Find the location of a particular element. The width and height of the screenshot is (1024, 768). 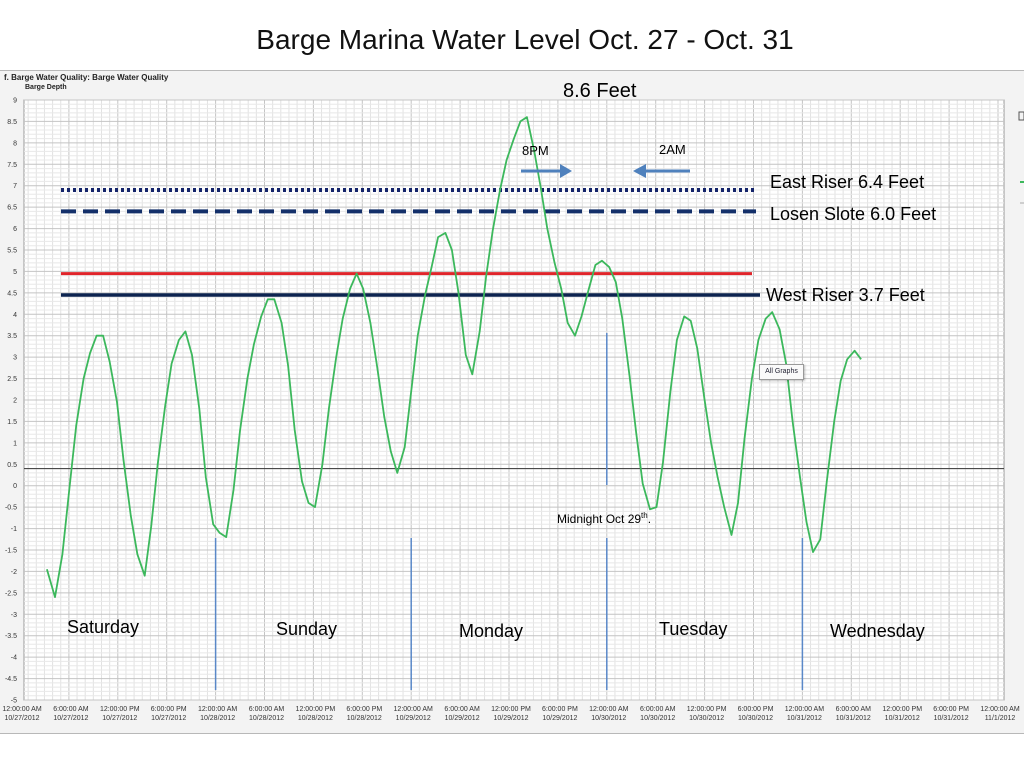

y-tick-label: 7.5 is located at coordinates (12, 165).